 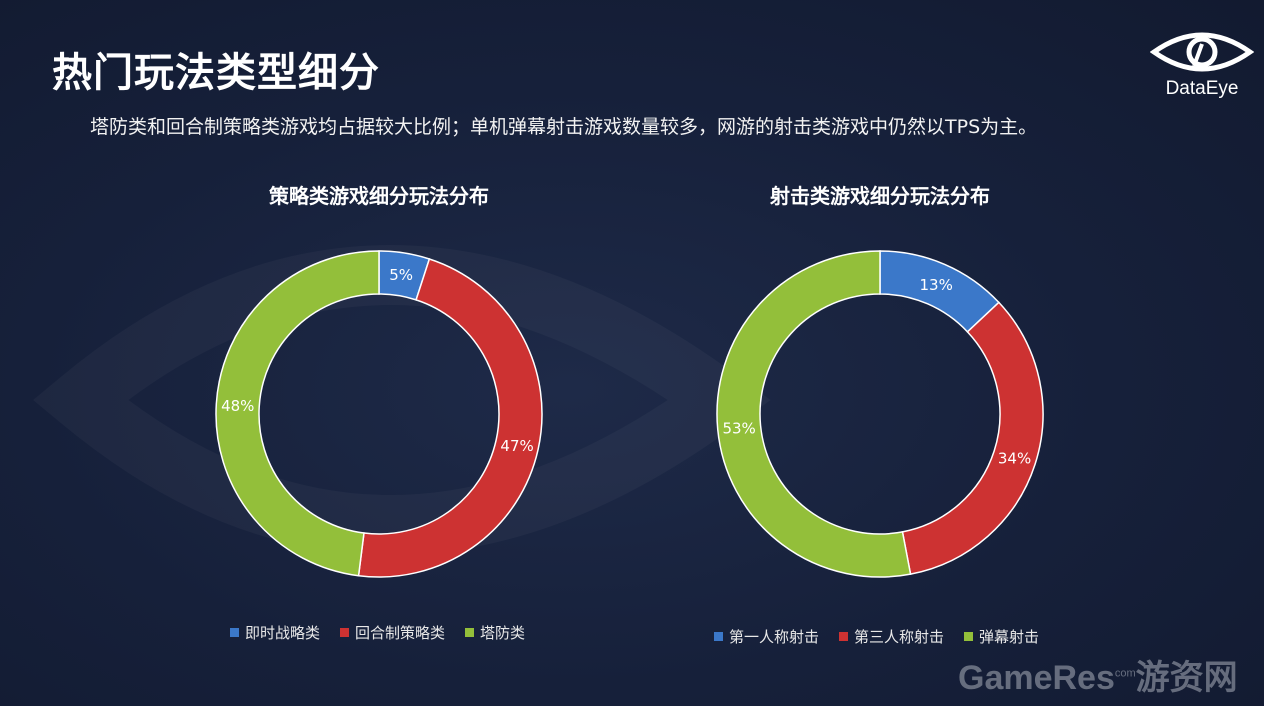 I want to click on chart-2-legend: 第一人称射击 第三人称射击 弹幕射击, so click(x=876, y=636).